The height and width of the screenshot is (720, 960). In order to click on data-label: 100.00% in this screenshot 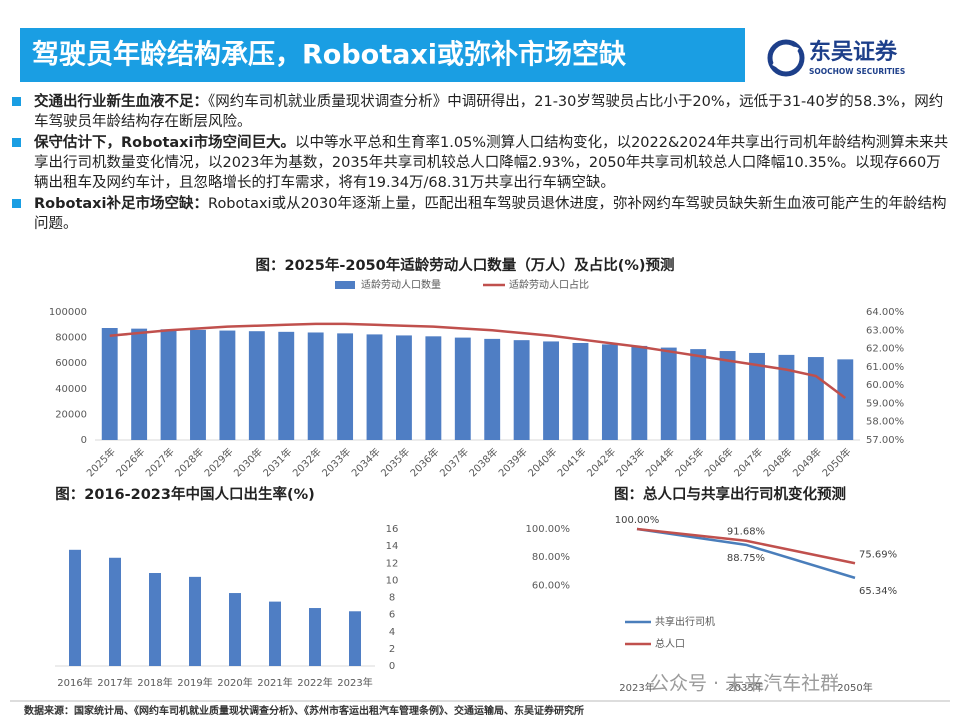, I will do `click(637, 520)`.